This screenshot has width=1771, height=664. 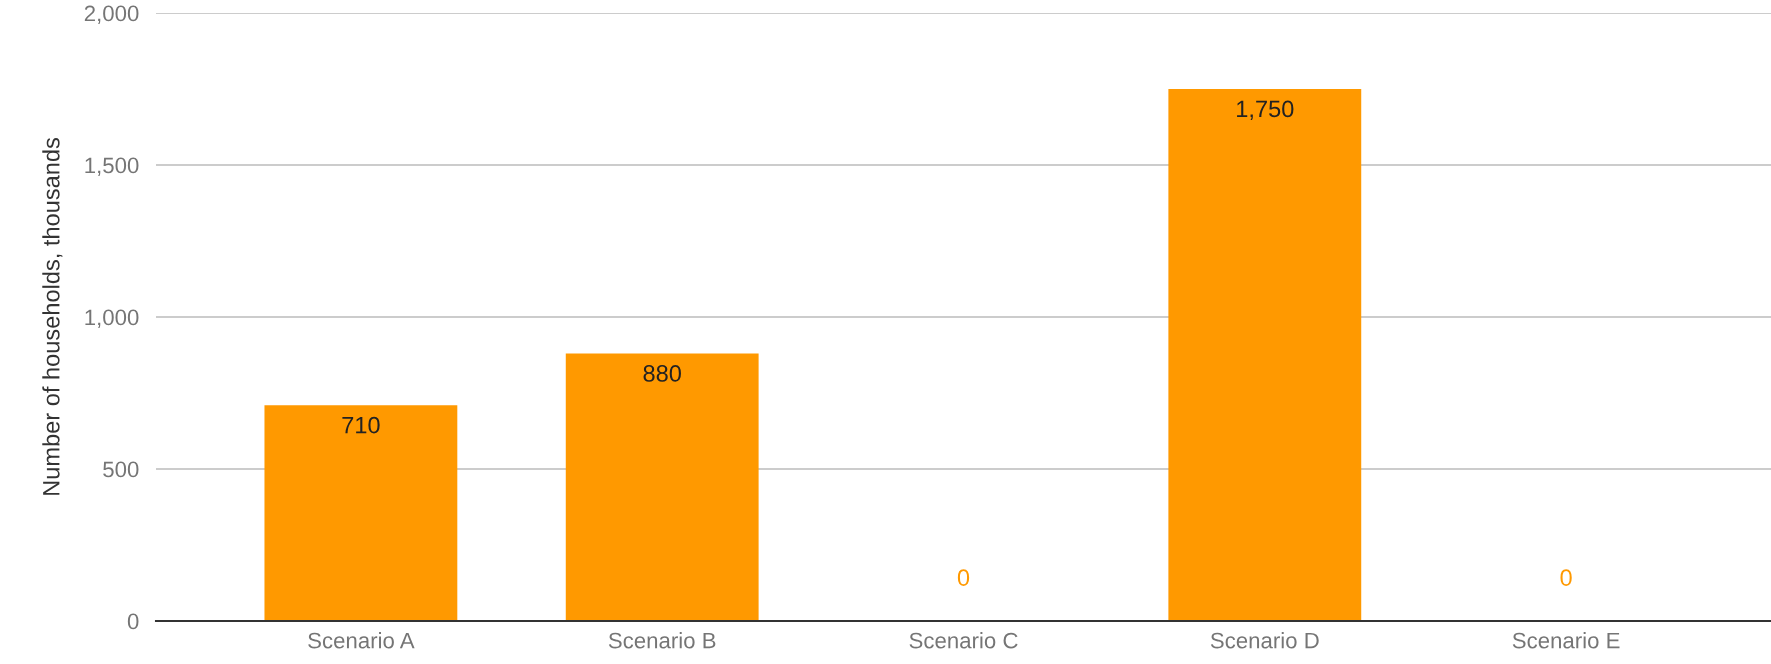 I want to click on y-axis-title: Number of households, thousands, so click(x=52, y=316).